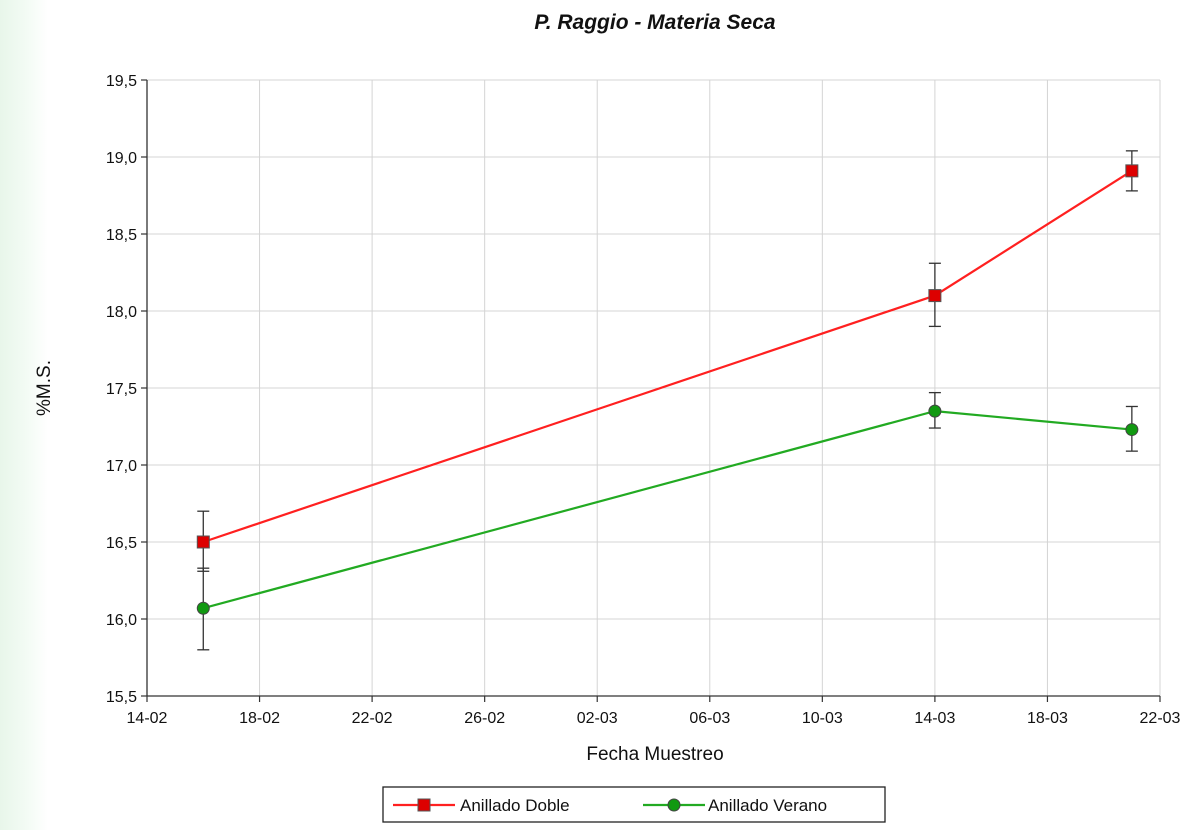 This screenshot has height=830, width=1192. Describe the element at coordinates (147, 718) in the screenshot. I see `x-tick-label: 14-02` at that location.